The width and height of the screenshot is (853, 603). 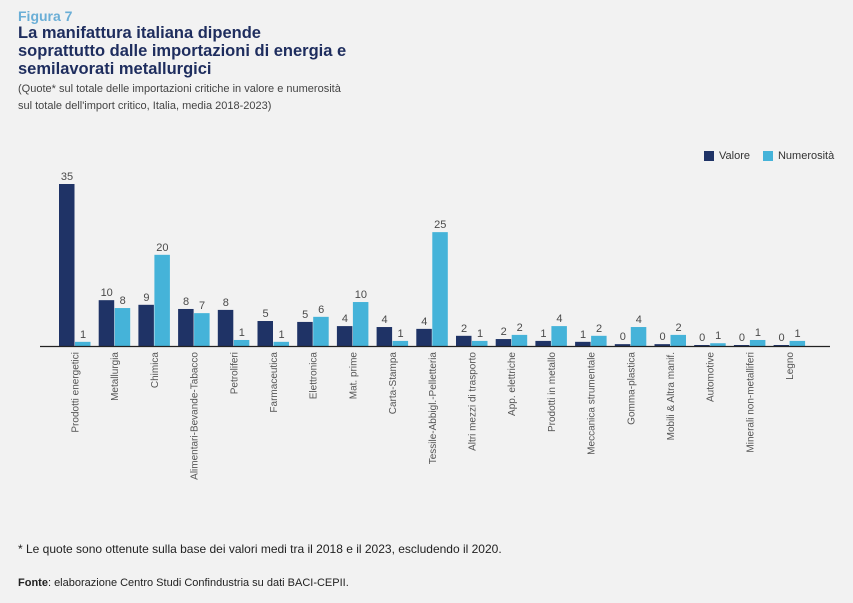 What do you see at coordinates (314, 376) in the screenshot?
I see `x-tick-label: Elettronica` at bounding box center [314, 376].